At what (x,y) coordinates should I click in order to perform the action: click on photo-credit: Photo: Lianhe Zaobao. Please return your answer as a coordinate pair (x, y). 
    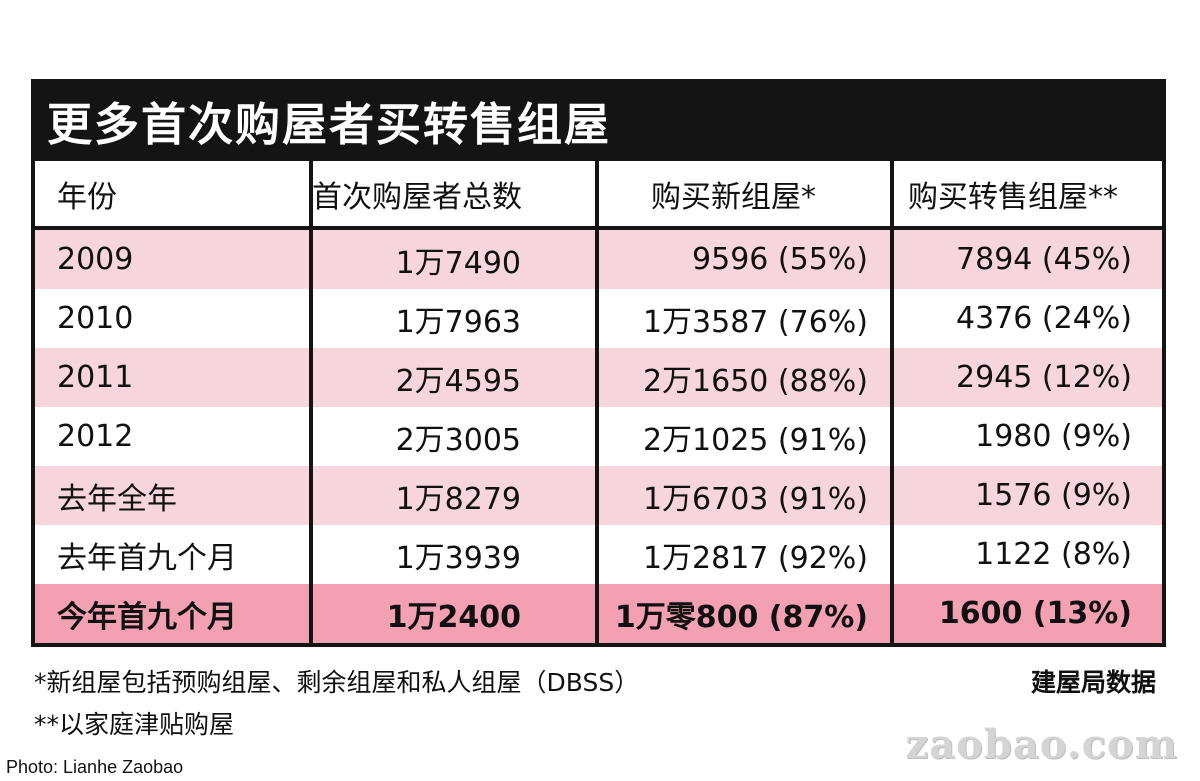
    Looking at the image, I should click on (95, 767).